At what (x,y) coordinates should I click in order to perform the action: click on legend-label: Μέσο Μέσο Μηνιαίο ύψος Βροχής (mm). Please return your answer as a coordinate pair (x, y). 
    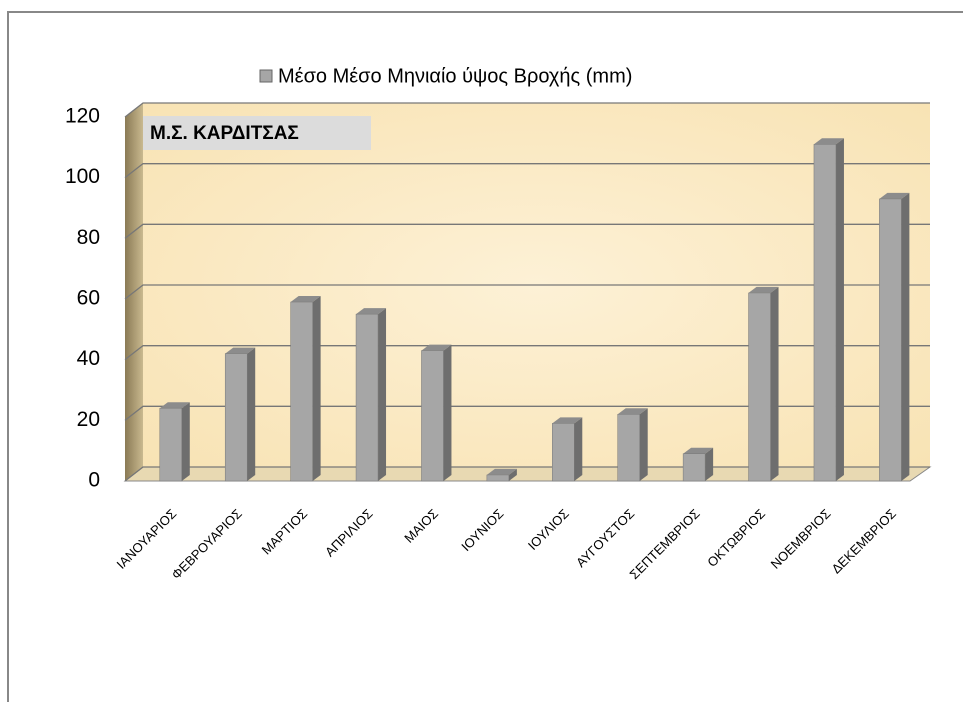
    Looking at the image, I should click on (455, 76).